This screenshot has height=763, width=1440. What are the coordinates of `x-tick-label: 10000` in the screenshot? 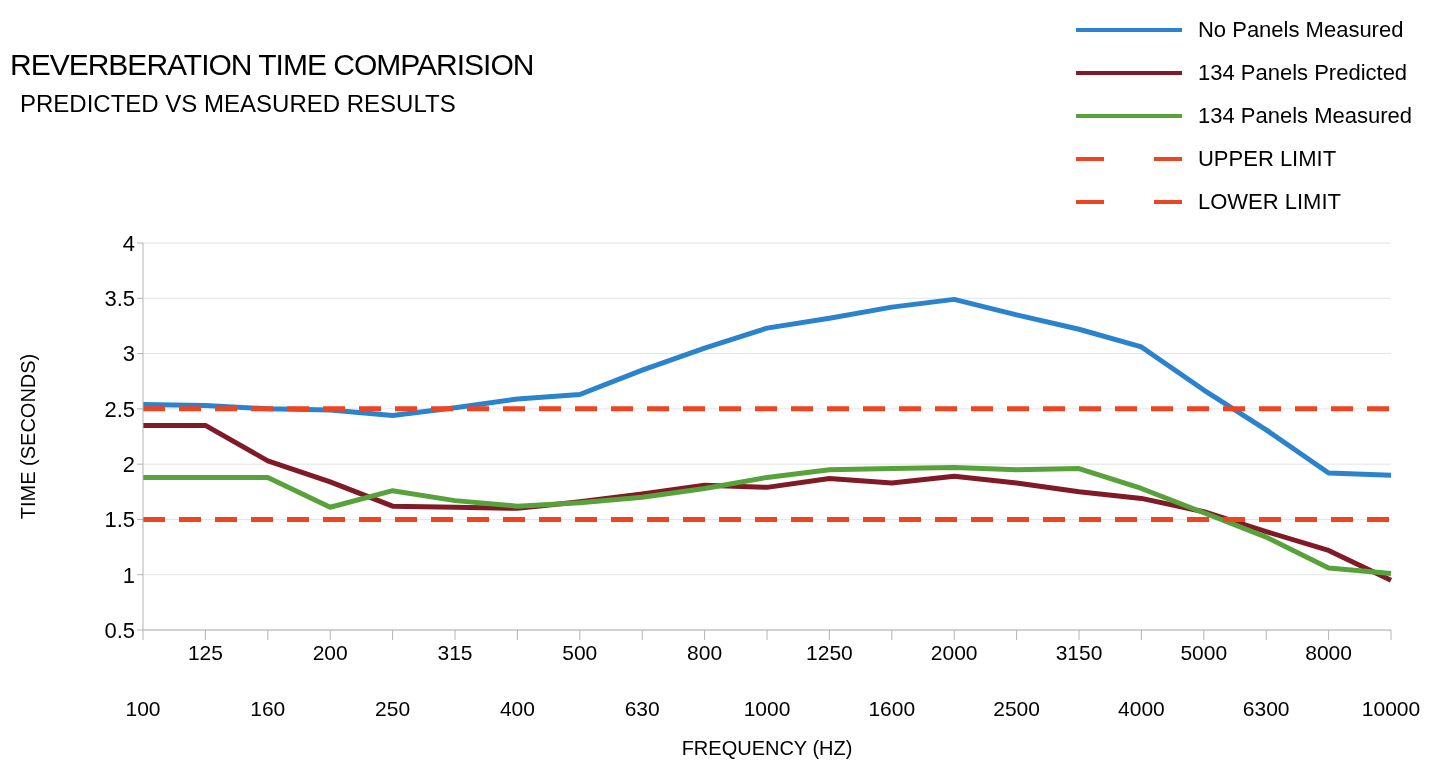 It's located at (1391, 708).